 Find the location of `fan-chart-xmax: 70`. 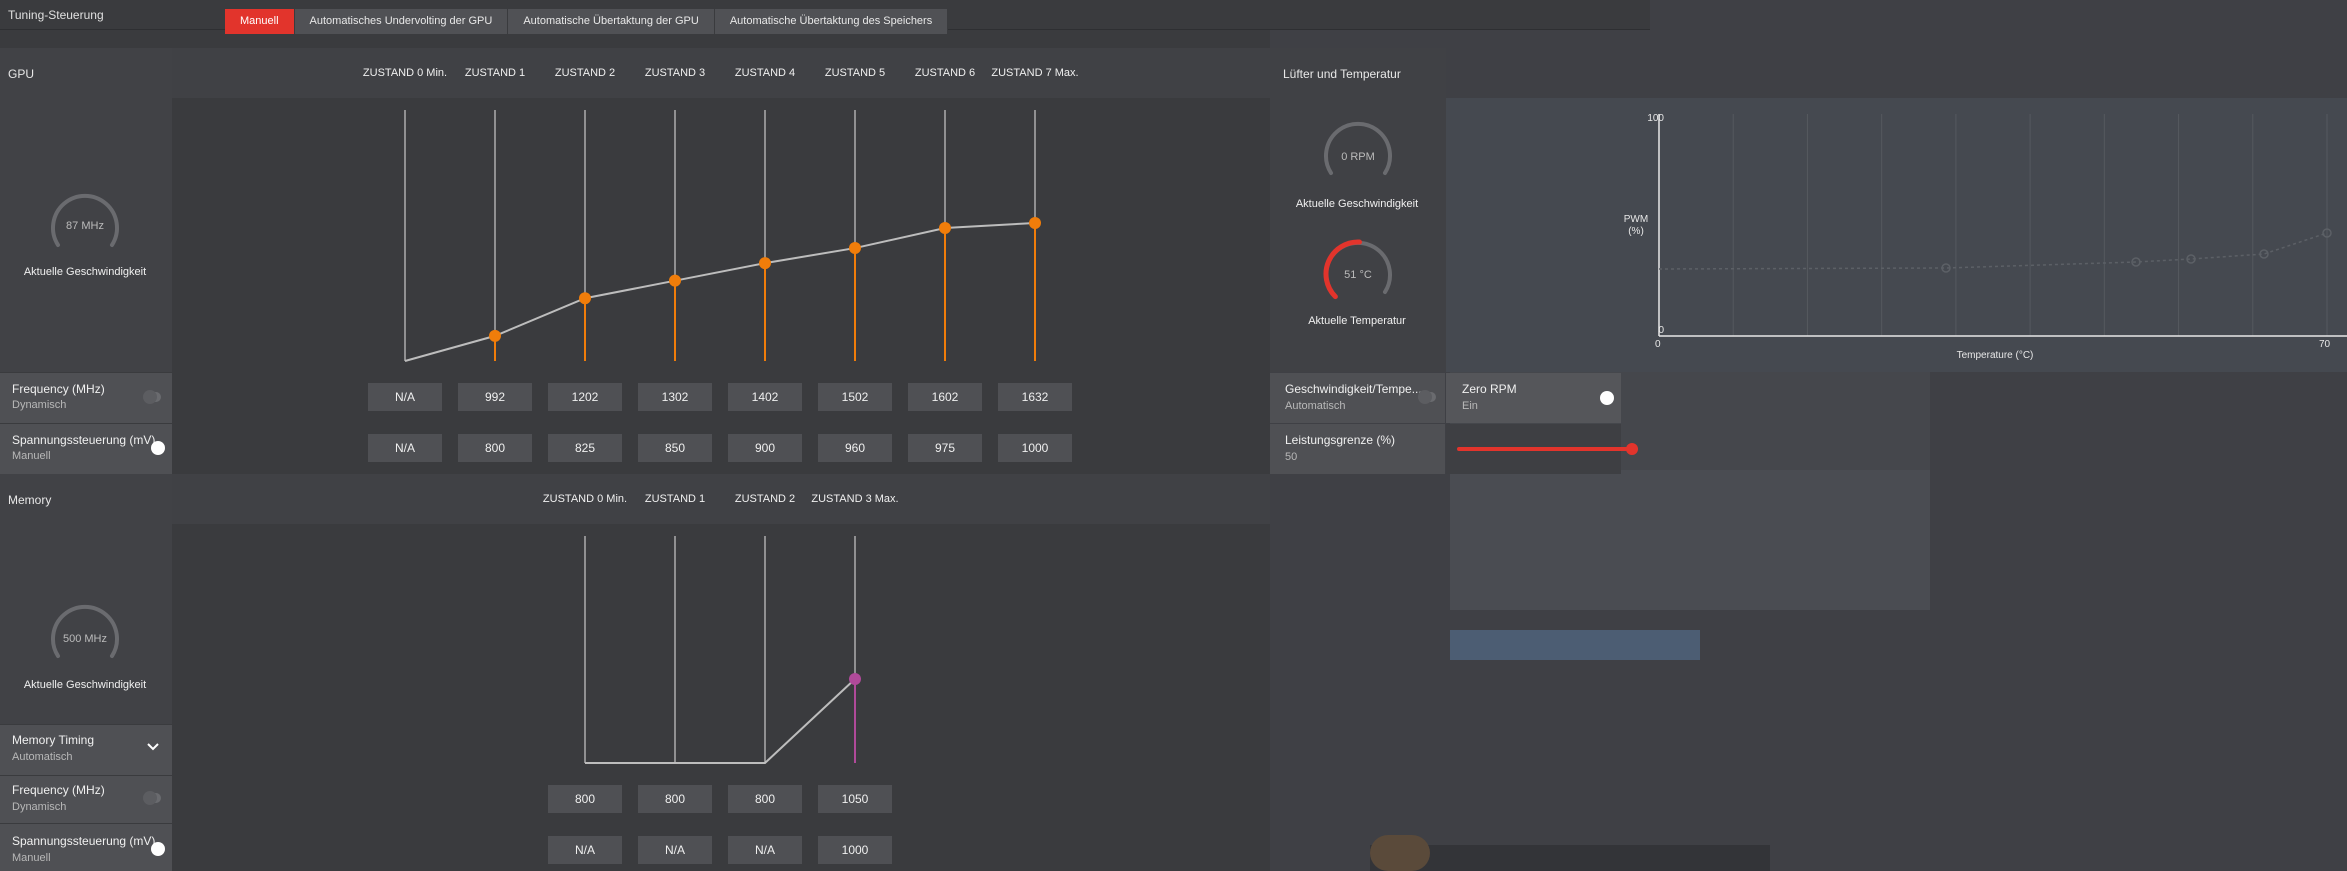

fan-chart-xmax: 70 is located at coordinates (2325, 344).